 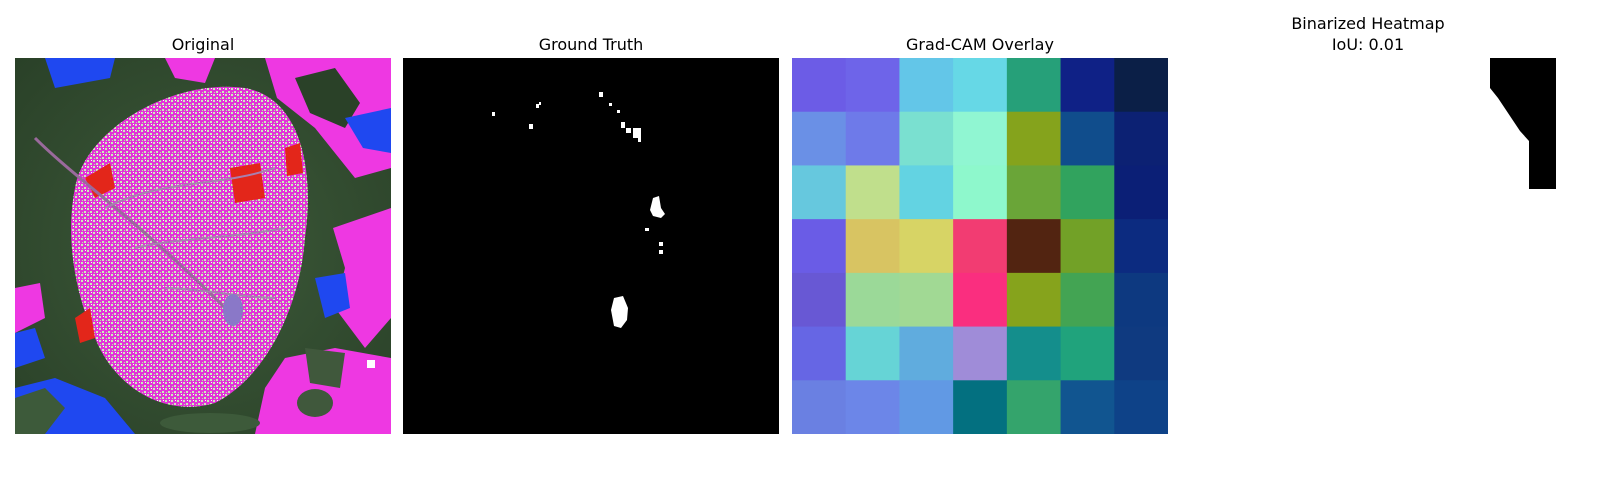 I want to click on ground-truth-title: Ground Truth, so click(x=591, y=44).